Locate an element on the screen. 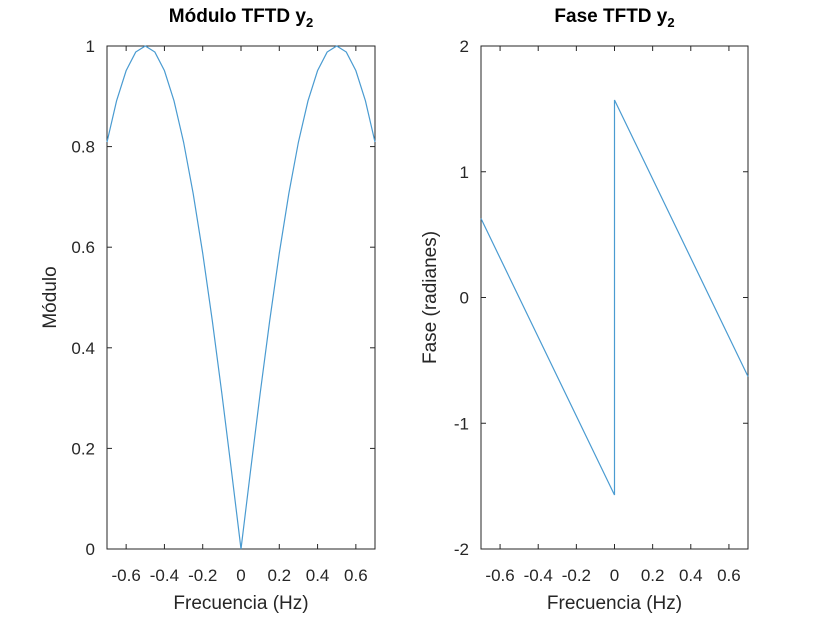  magnitude-x-tick-label: -0.6 is located at coordinates (125, 575).